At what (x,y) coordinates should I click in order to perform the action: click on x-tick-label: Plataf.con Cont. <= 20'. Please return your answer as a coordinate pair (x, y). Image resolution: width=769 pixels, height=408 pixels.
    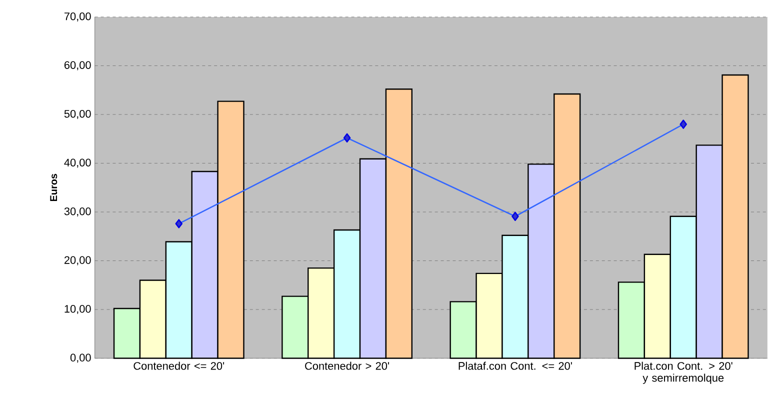
    Looking at the image, I should click on (515, 366).